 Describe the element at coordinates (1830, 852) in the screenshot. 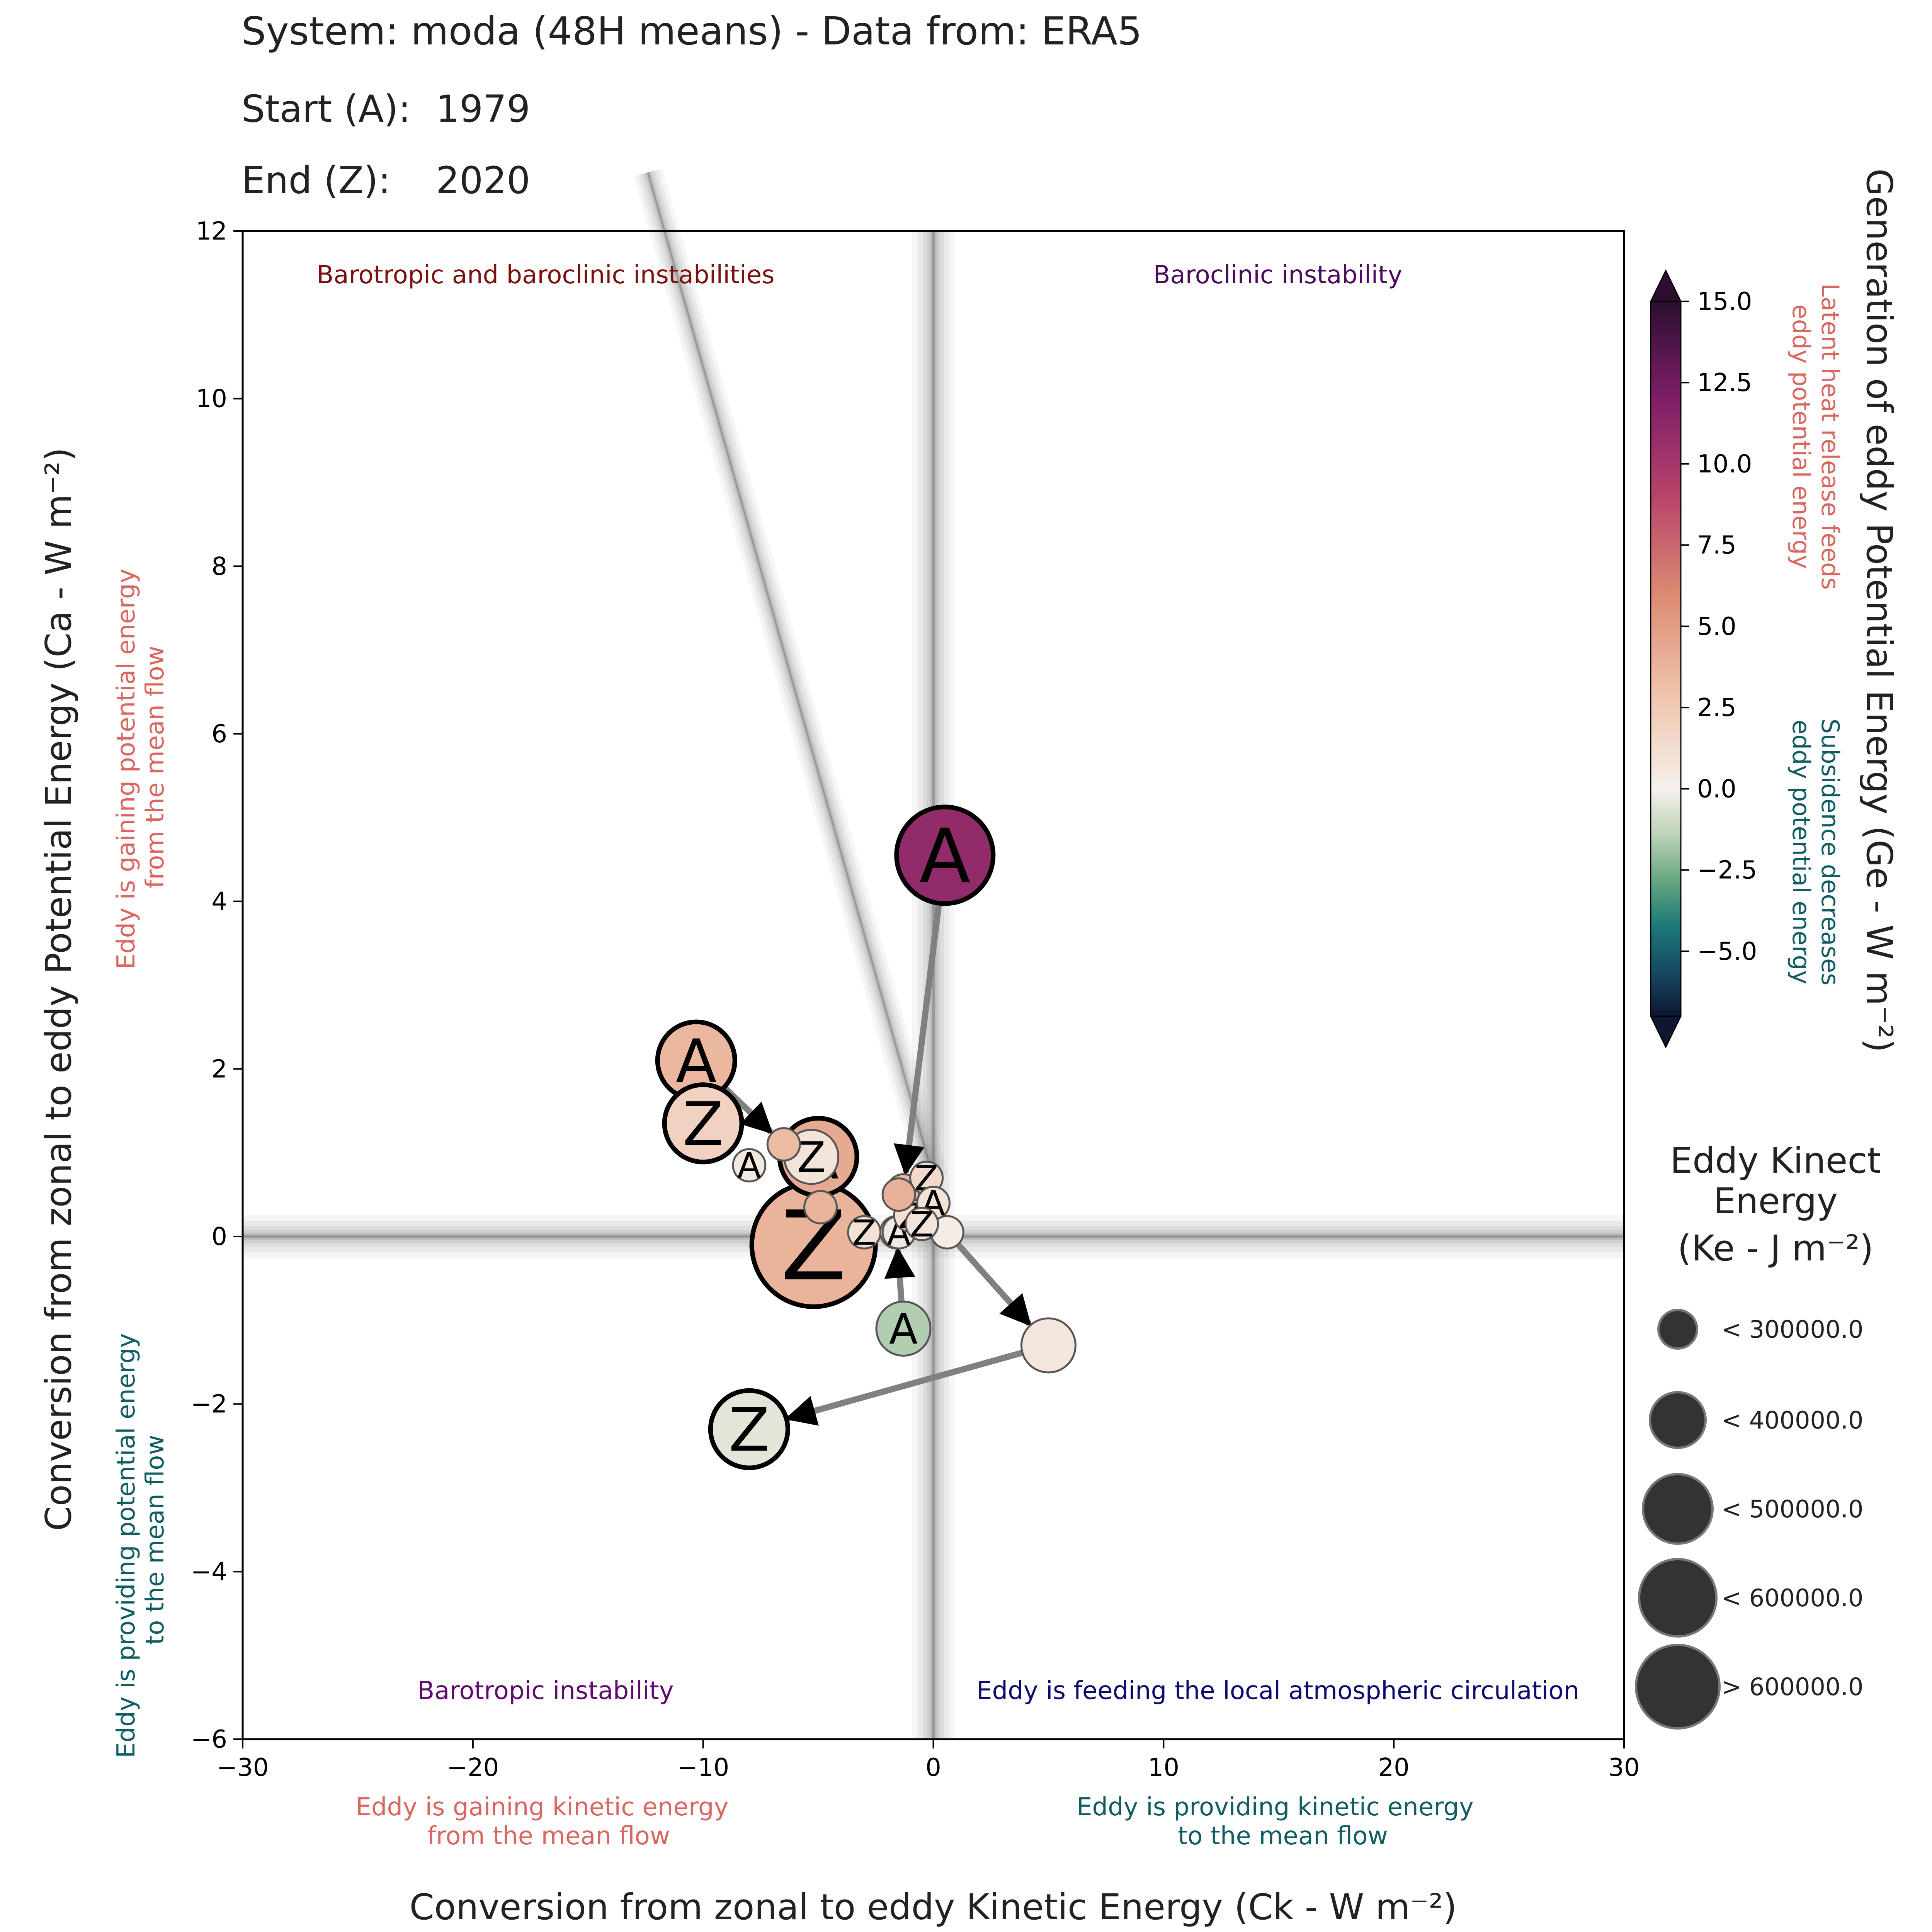

I see `colorbar-negative-note-line-1: Subsidence decreases` at that location.